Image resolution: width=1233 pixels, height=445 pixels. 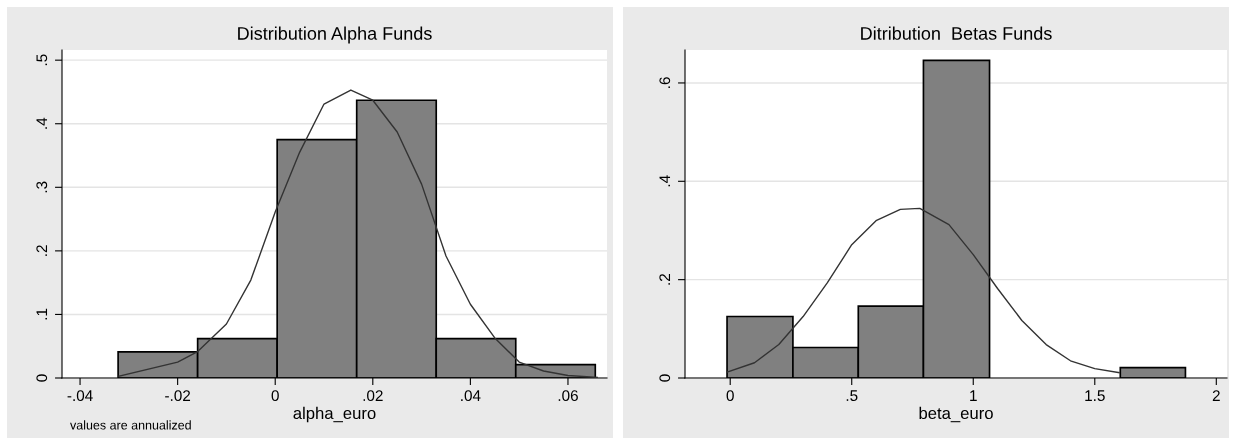 I want to click on x-tick-label: .5, so click(x=852, y=396).